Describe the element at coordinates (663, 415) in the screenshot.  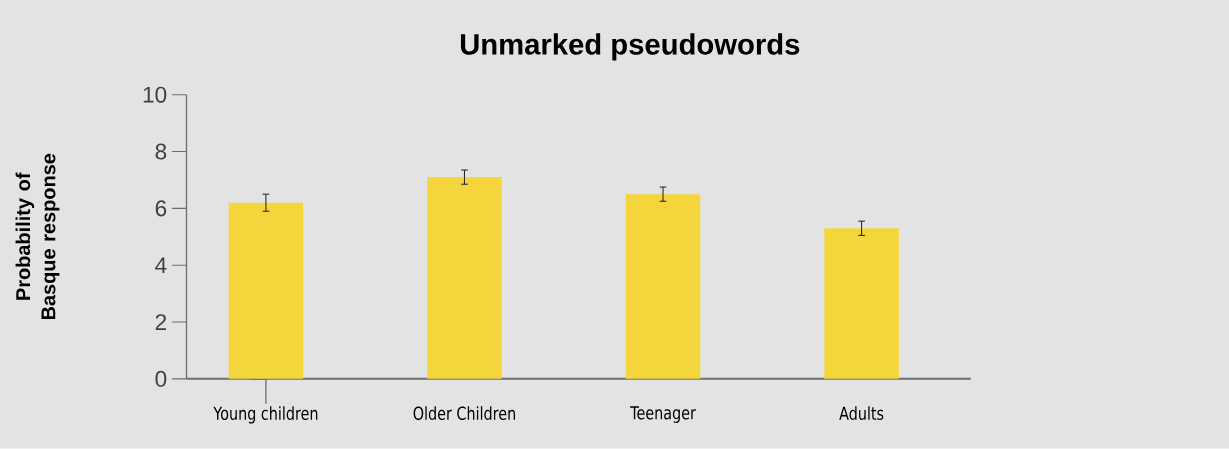
I see `x-tick-label: Teenager` at that location.